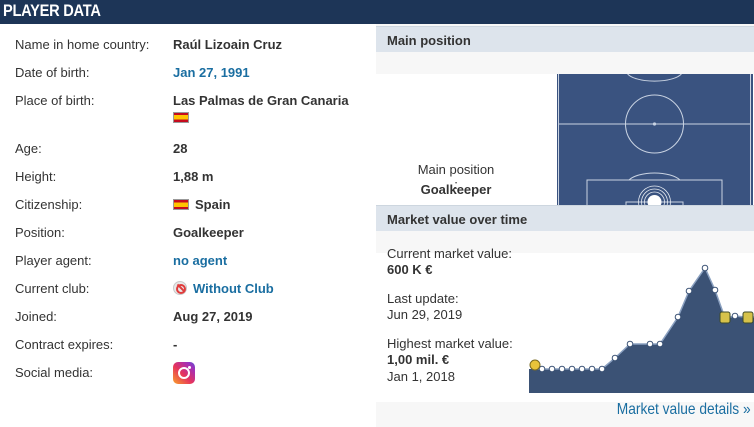 This screenshot has height=427, width=754. What do you see at coordinates (193, 176) in the screenshot?
I see `height-value: 1,88 m` at bounding box center [193, 176].